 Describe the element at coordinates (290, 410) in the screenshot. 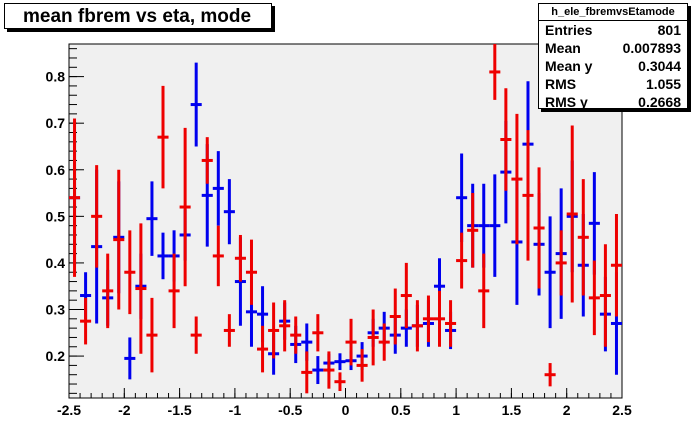

I see `x-tick-label: -0.5` at that location.